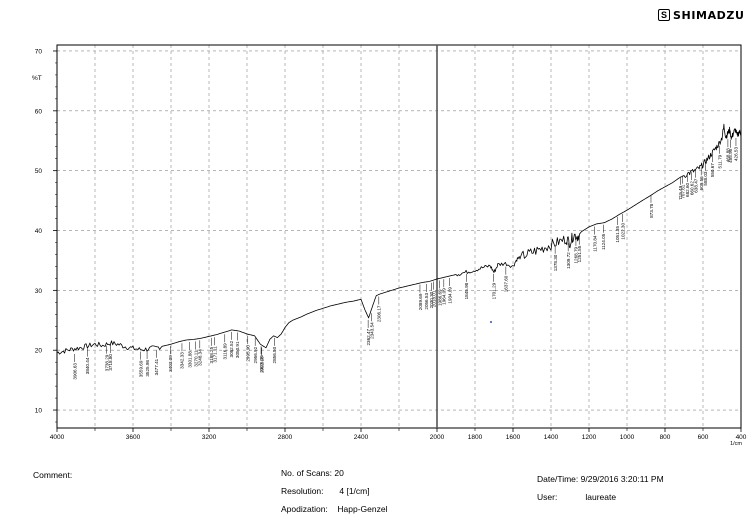  What do you see at coordinates (687, 189) in the screenshot?
I see `peak-label: 682.60` at bounding box center [687, 189].